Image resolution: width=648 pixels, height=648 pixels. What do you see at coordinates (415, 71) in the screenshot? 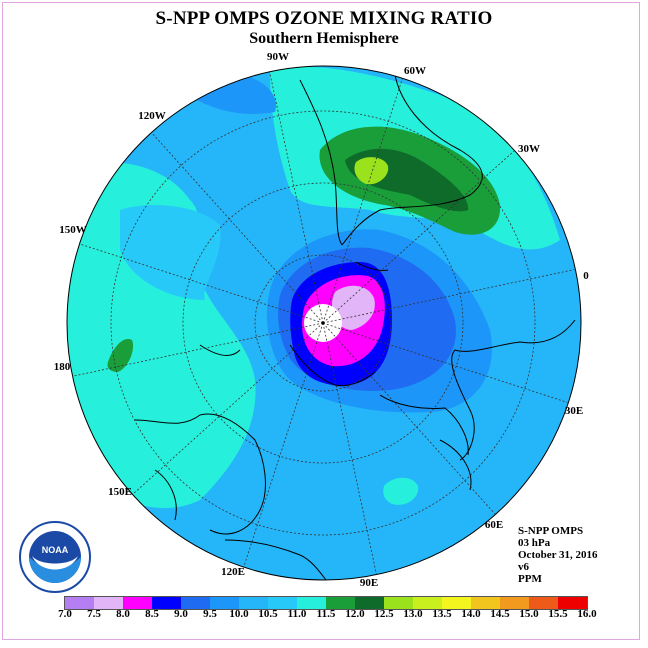
I see `lon-label-60w: 60W` at bounding box center [415, 71].